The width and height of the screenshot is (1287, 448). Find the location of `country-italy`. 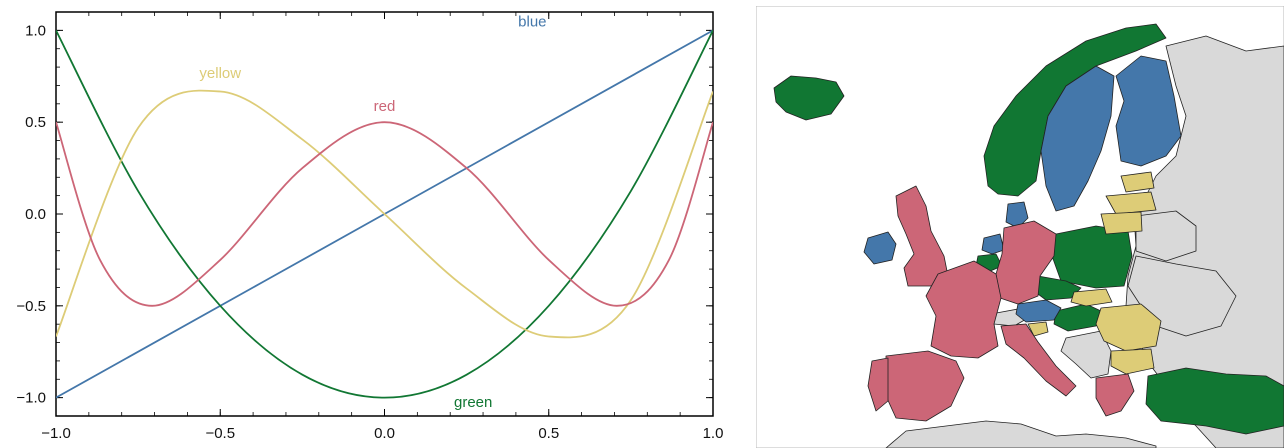

country-italy is located at coordinates (1038, 360).